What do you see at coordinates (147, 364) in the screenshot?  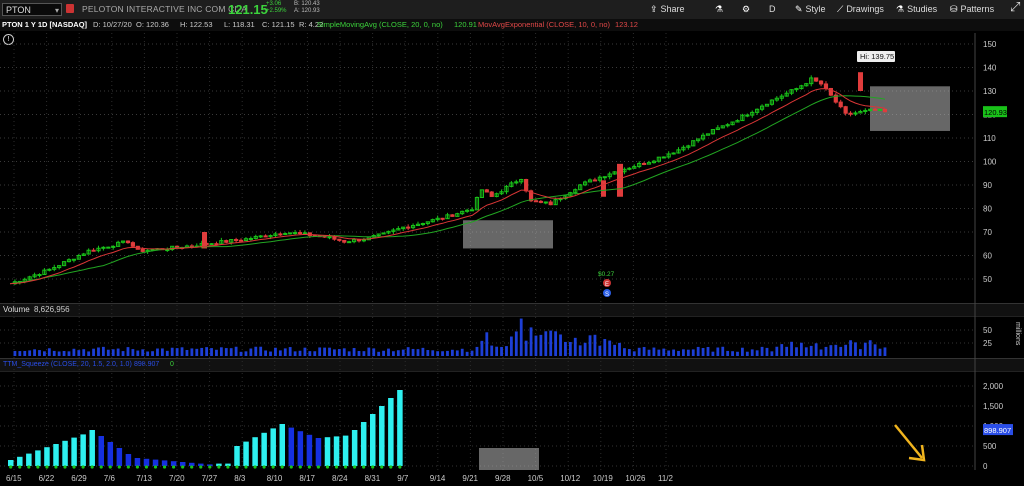 I see `study-value: 898.907` at bounding box center [147, 364].